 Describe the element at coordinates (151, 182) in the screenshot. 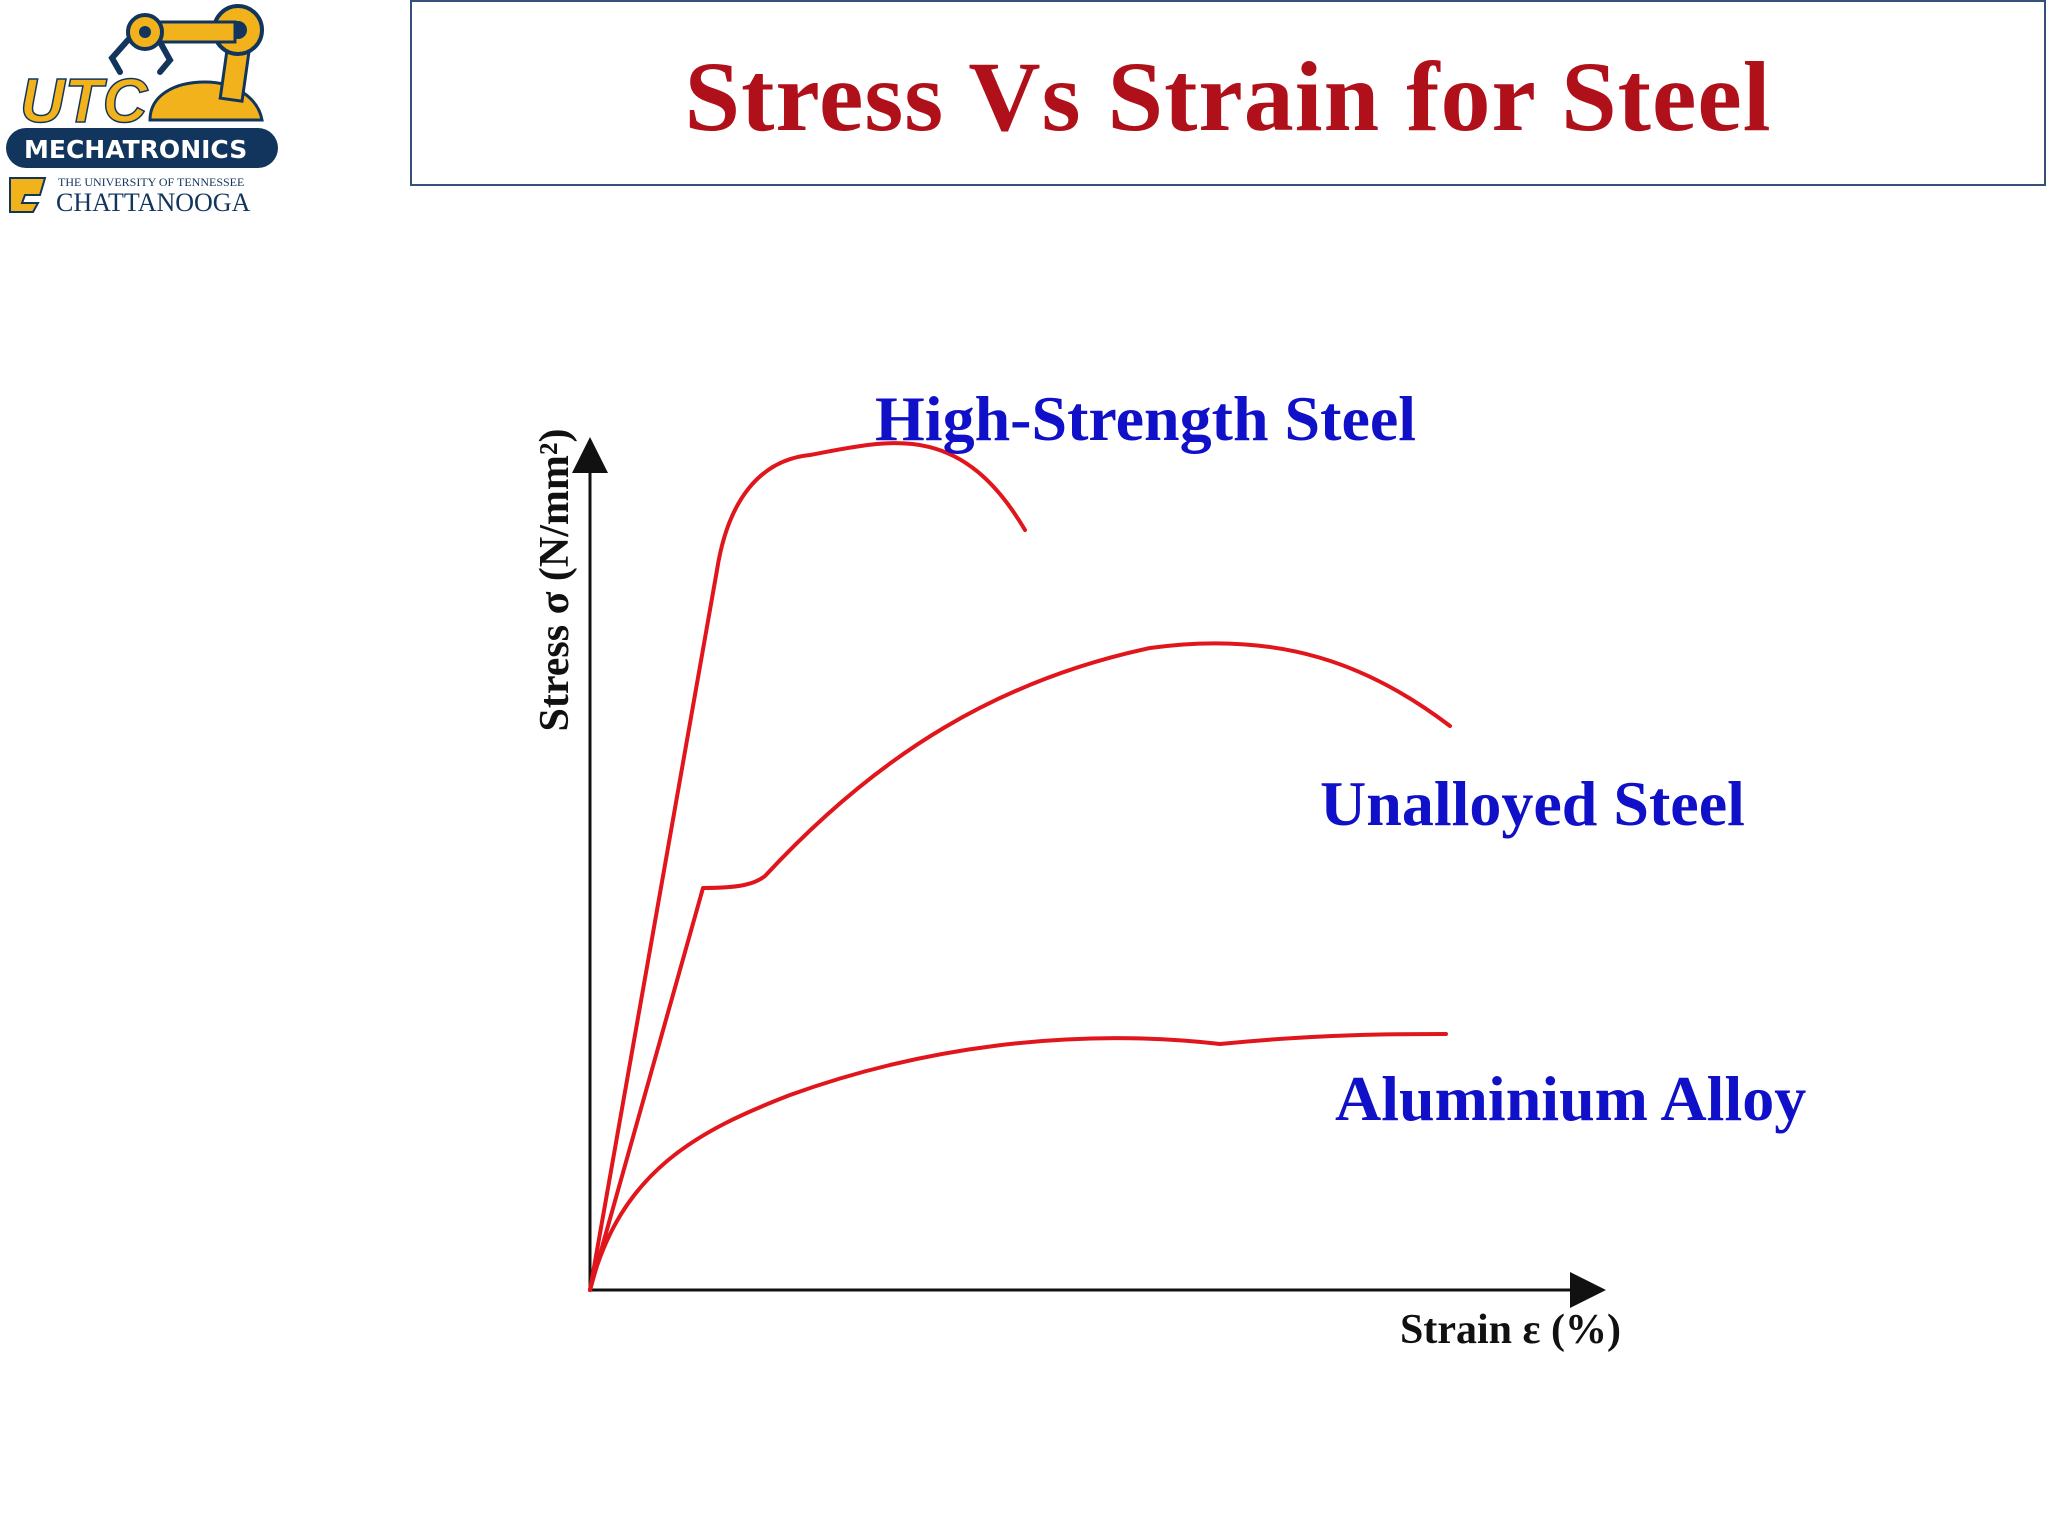

I see `logo-university-text: THE UNIVERSITY OF TENNESSEE` at that location.